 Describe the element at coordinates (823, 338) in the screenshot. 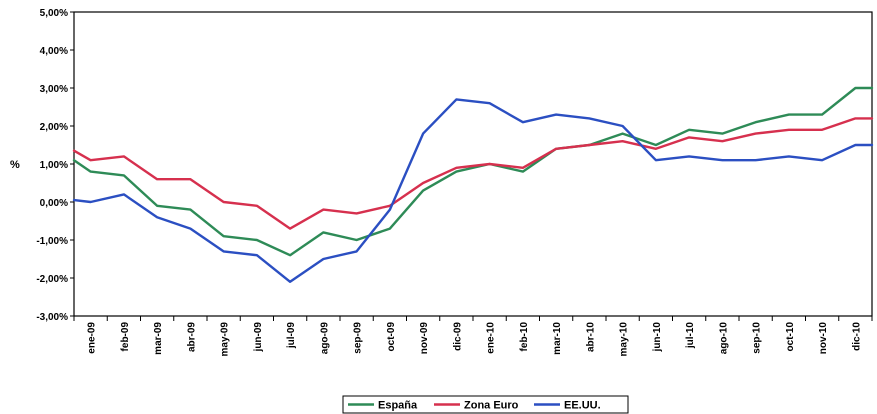

I see `x-tick-label: nov-10` at that location.